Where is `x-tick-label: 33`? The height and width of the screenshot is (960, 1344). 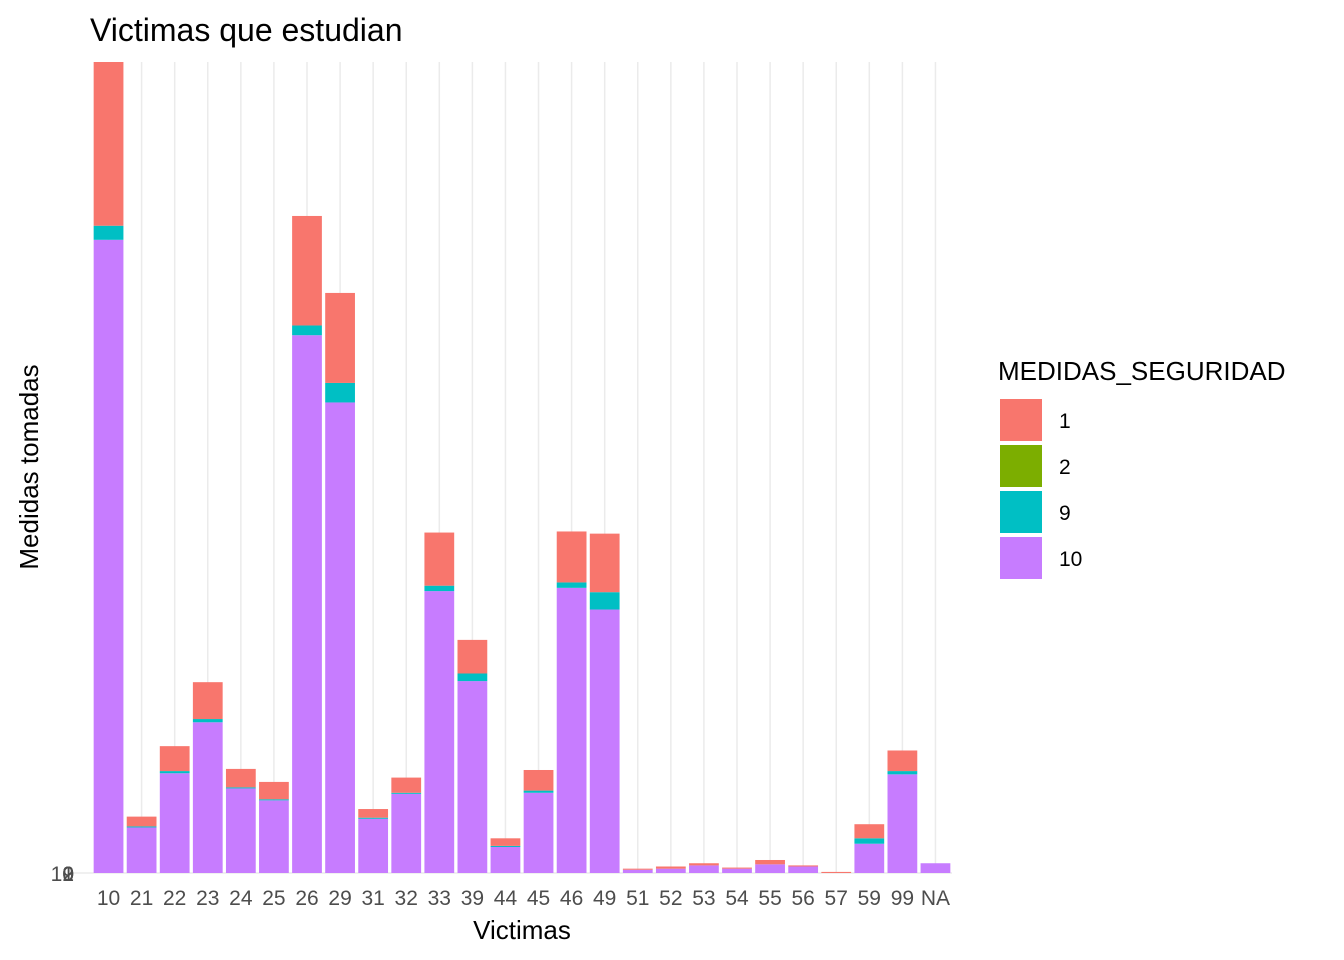 x-tick-label: 33 is located at coordinates (439, 898).